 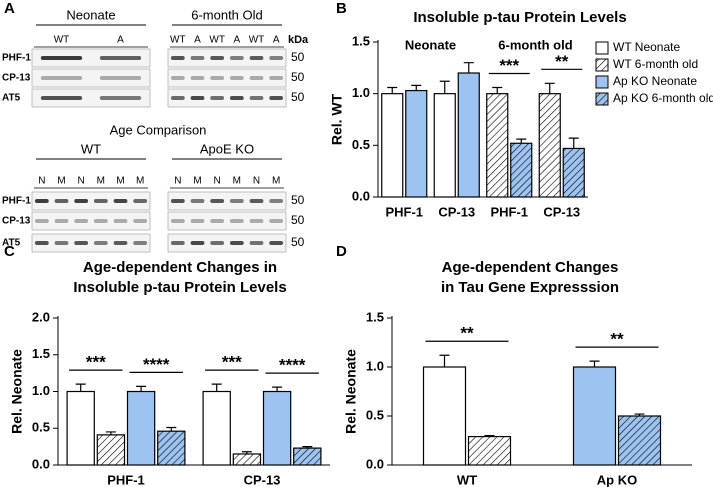 I want to click on group-label: Neonate, so click(x=430, y=44).